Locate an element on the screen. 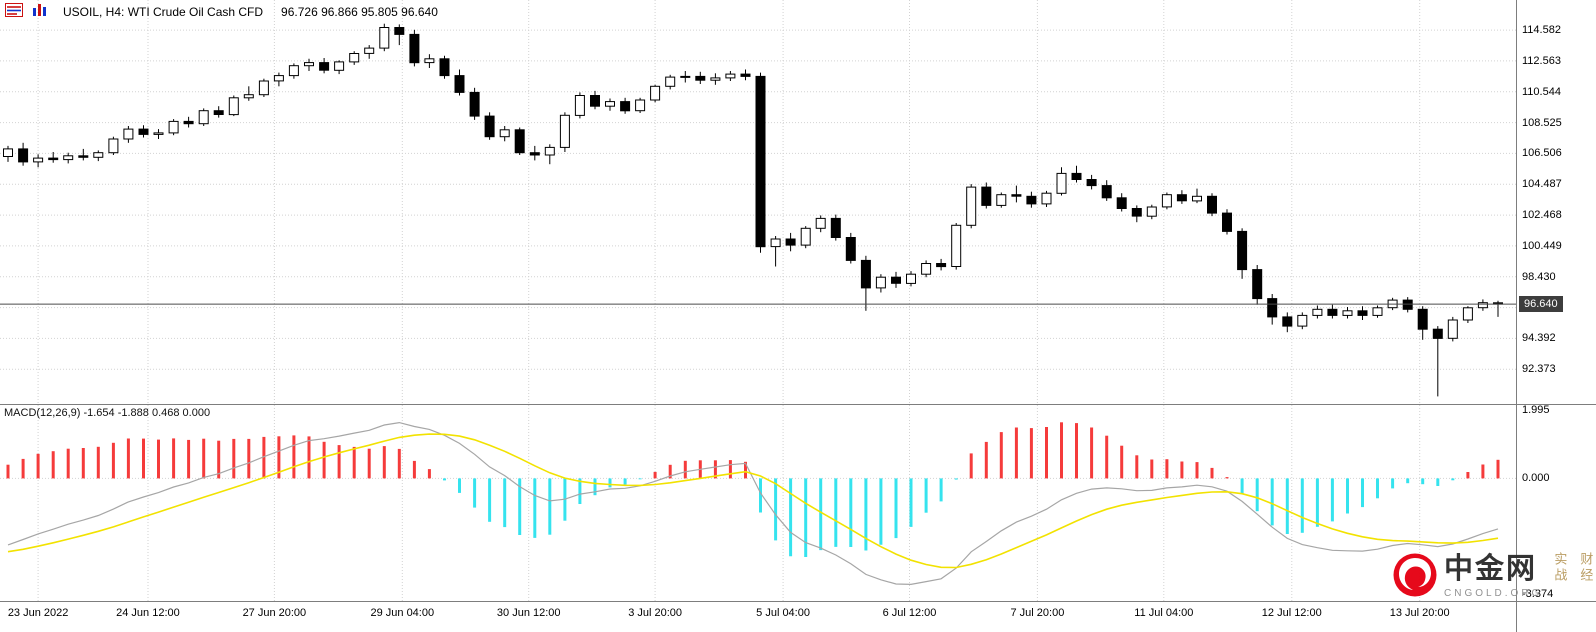 The width and height of the screenshot is (1596, 632). time-axis-label: 7 Jul 20:00 is located at coordinates (1037, 613).